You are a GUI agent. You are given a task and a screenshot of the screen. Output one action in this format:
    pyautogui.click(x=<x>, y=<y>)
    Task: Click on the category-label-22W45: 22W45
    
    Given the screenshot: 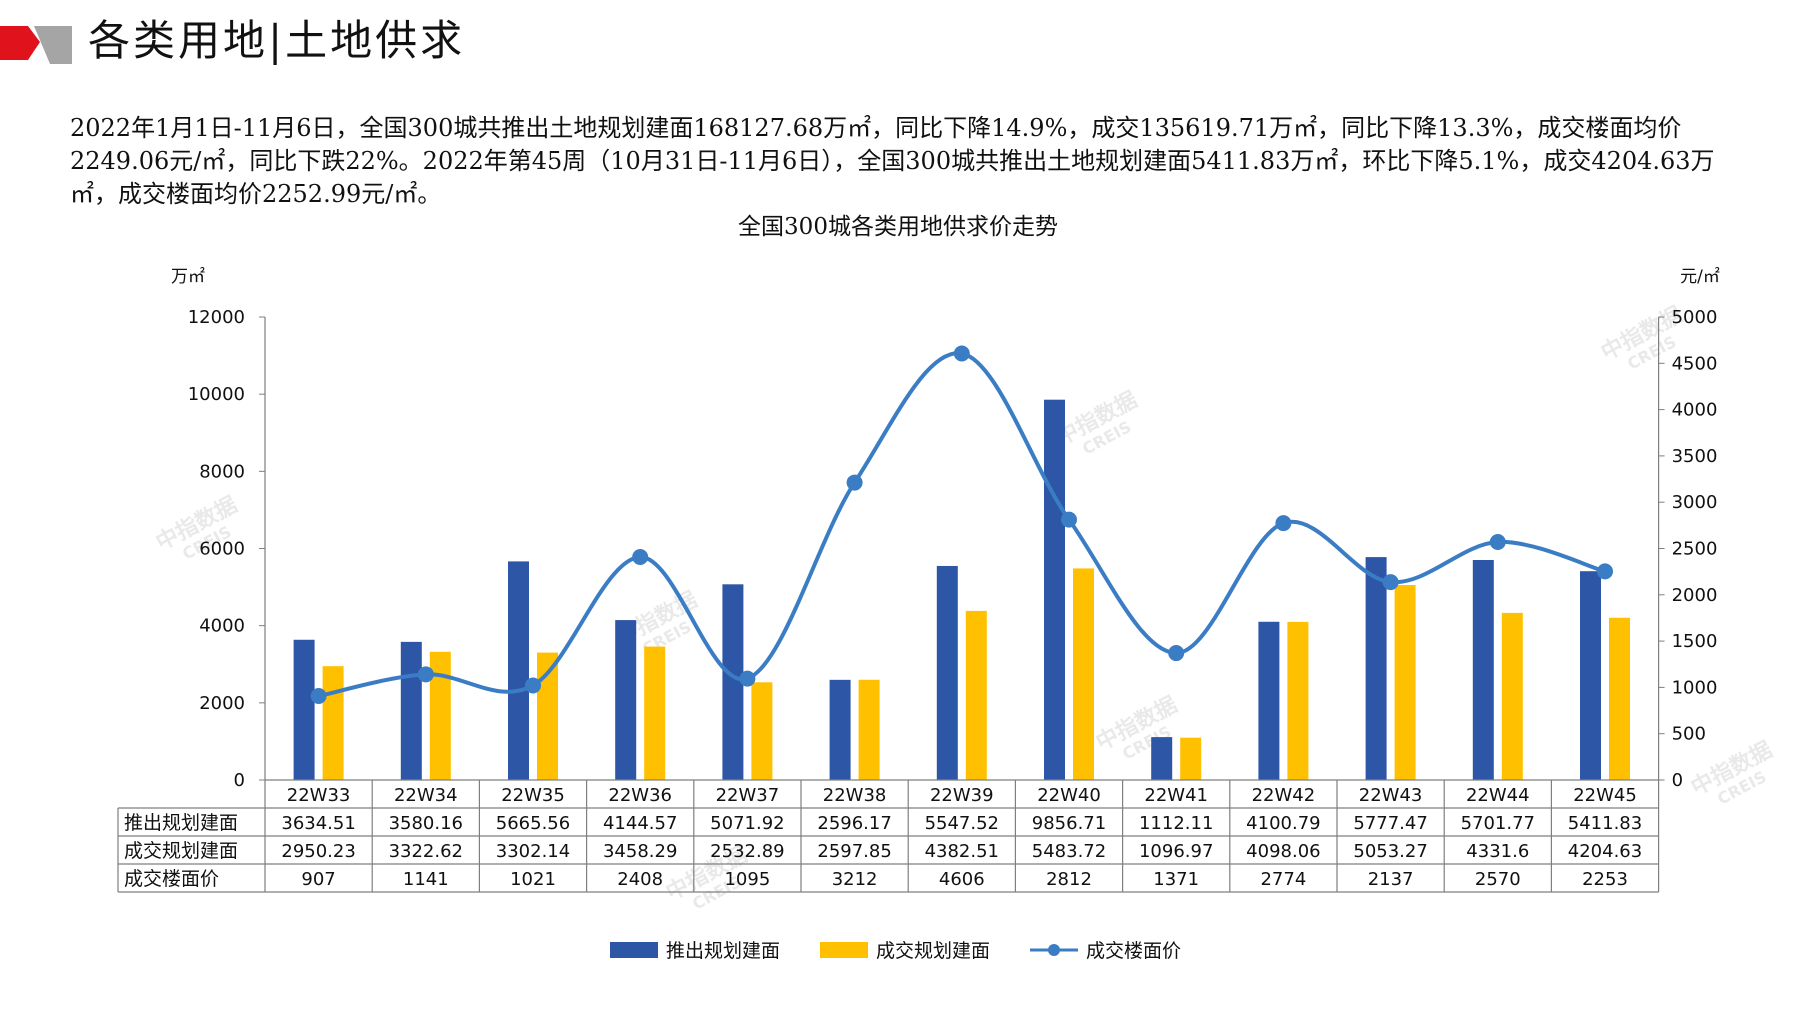 What is the action you would take?
    pyautogui.click(x=1605, y=795)
    